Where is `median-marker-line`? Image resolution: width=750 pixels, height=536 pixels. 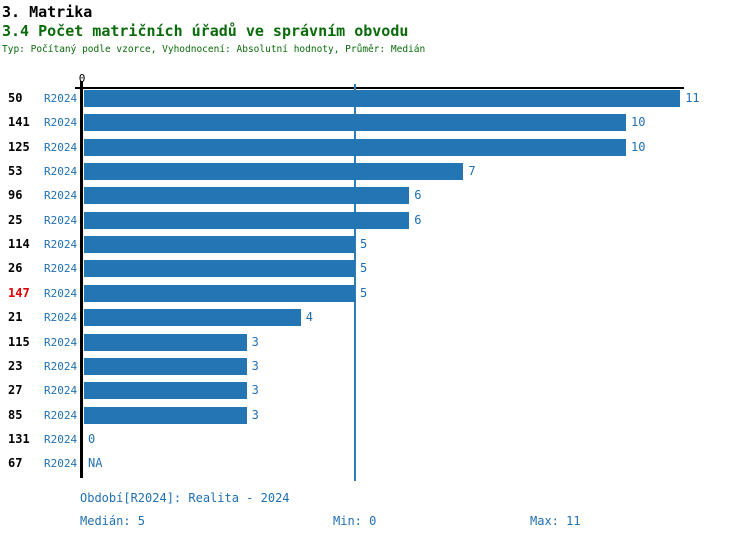 median-marker-line is located at coordinates (355, 282).